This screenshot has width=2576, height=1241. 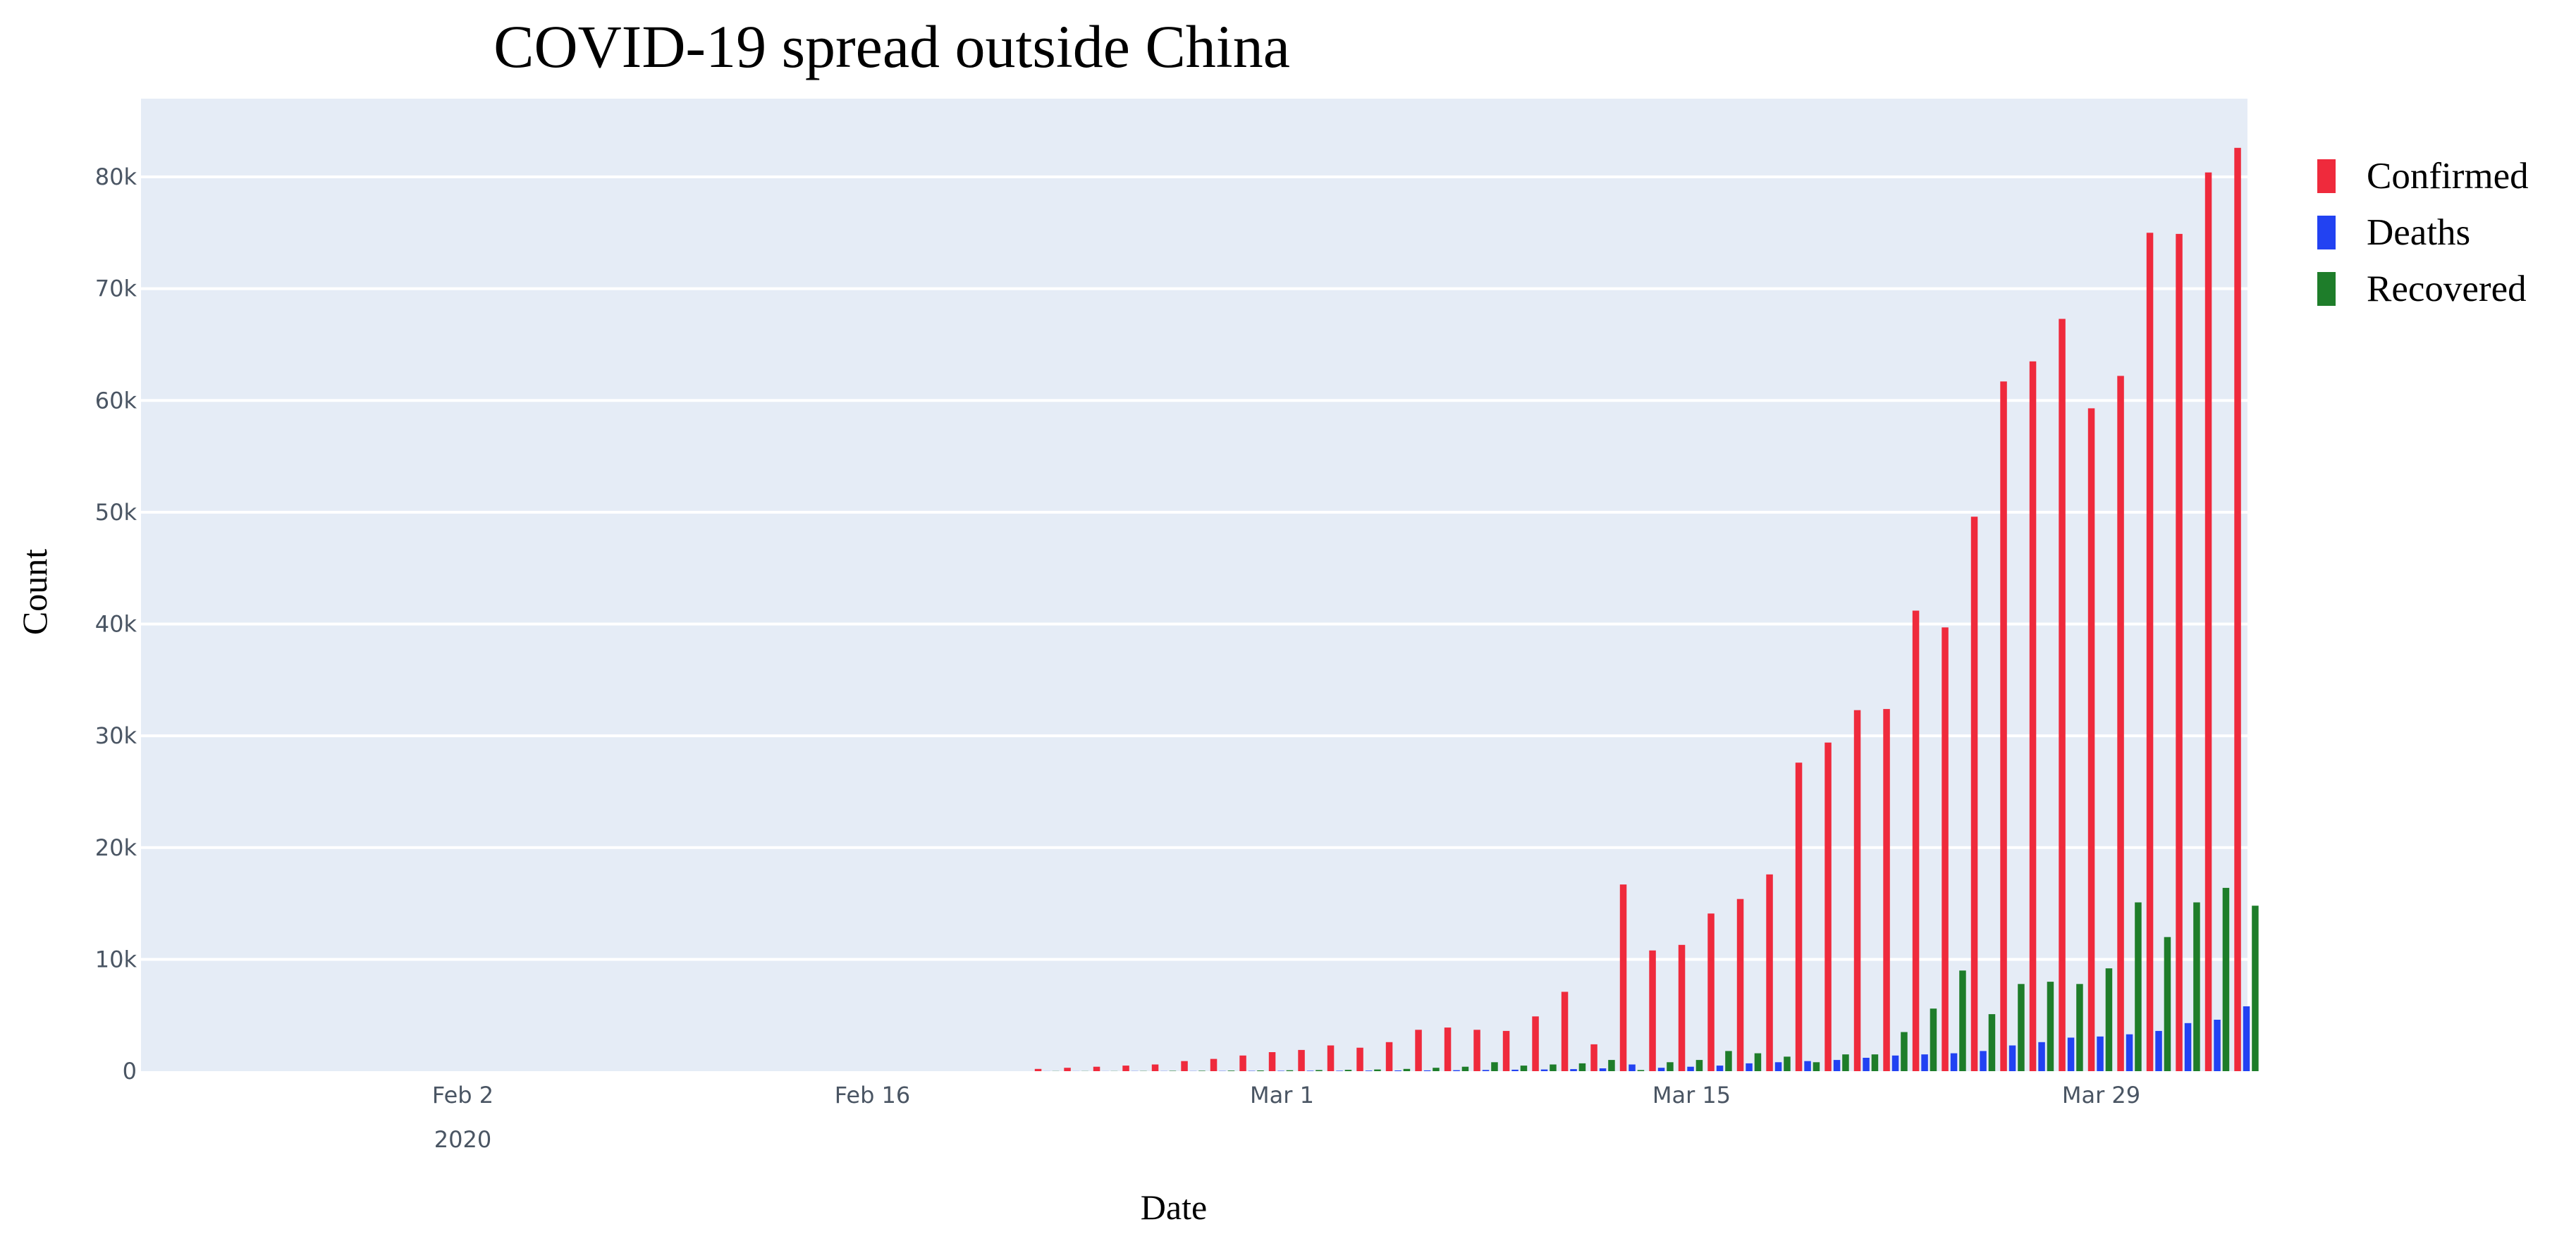 I want to click on y-axis-title: Count, so click(x=34, y=592).